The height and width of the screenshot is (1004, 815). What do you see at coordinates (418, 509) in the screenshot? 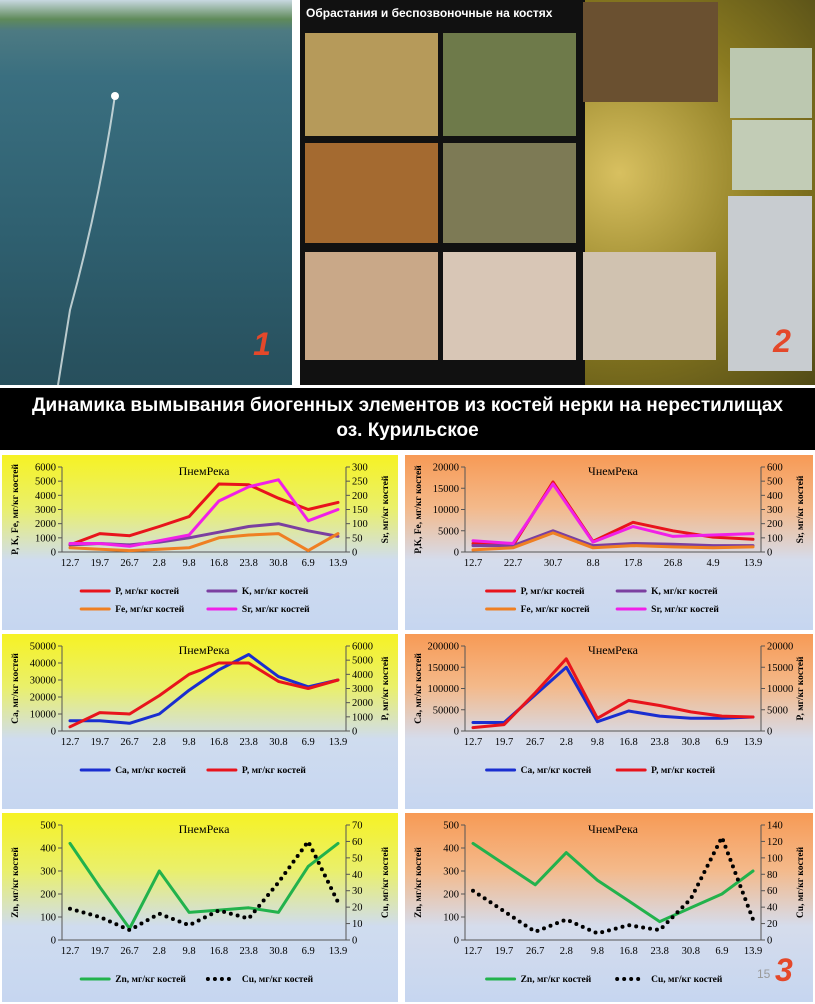
I see `y-axis-label: P,K, Fe, мг/кг костей` at bounding box center [418, 509].